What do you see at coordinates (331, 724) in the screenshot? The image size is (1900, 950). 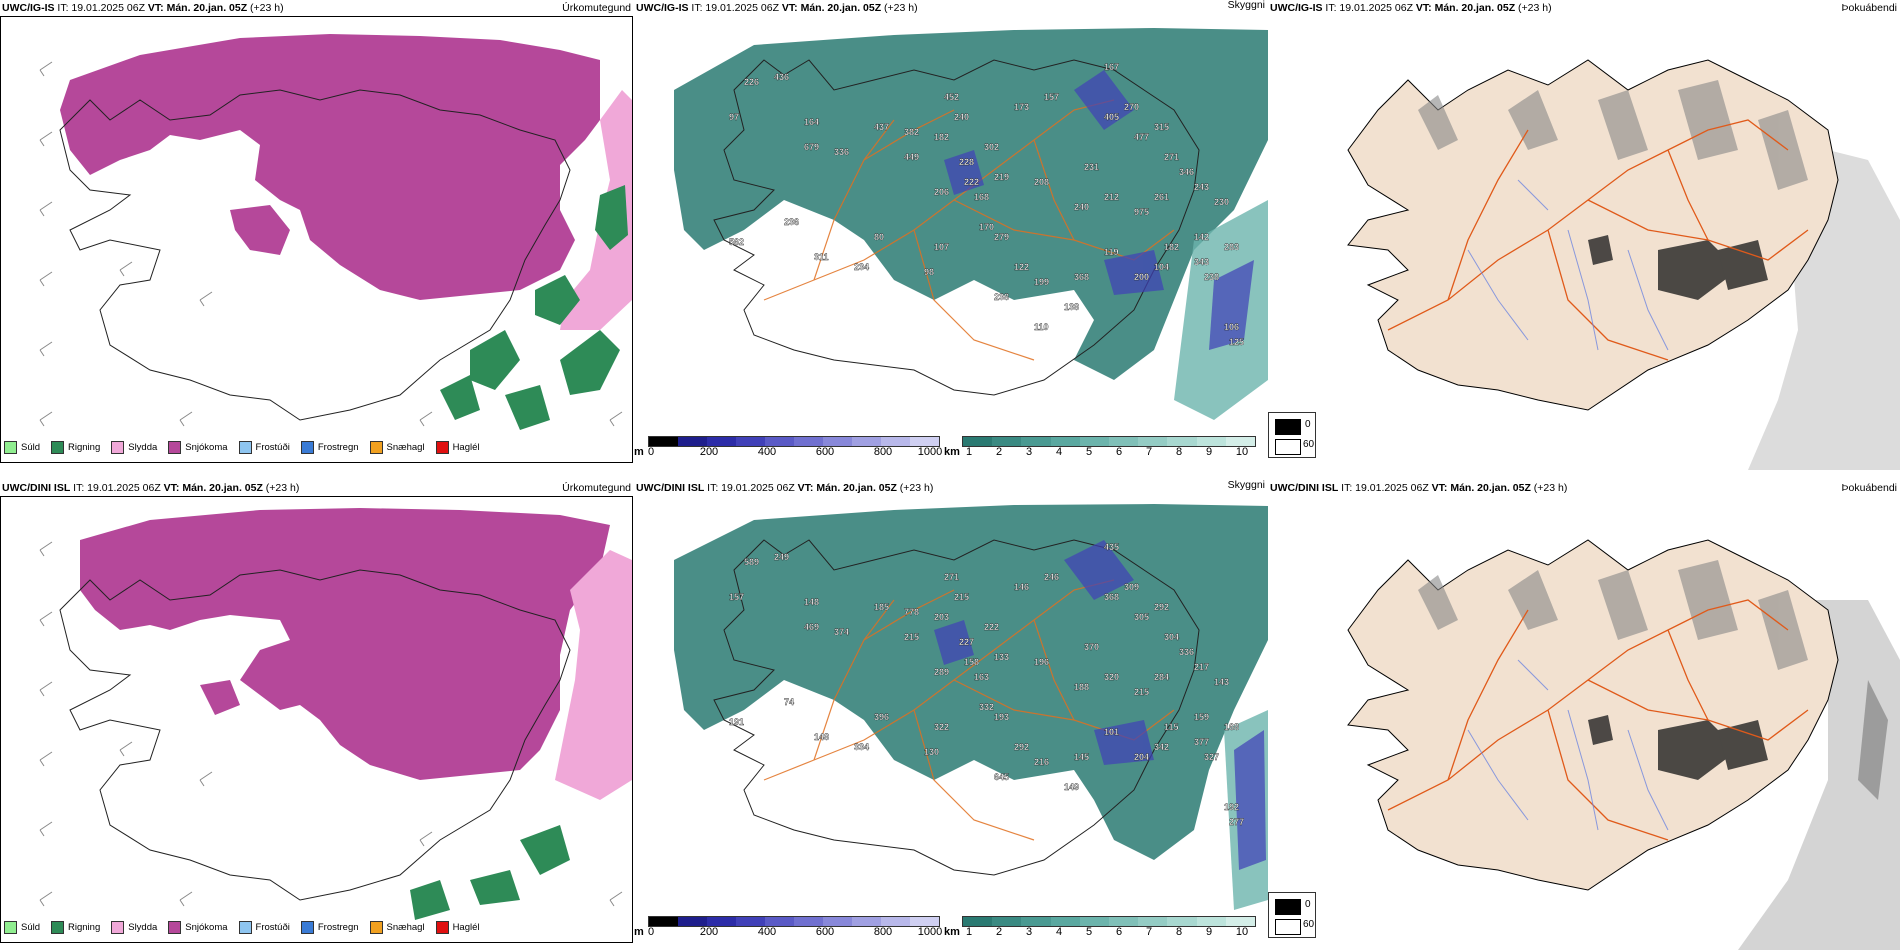 I see `wind-barbs` at bounding box center [331, 724].